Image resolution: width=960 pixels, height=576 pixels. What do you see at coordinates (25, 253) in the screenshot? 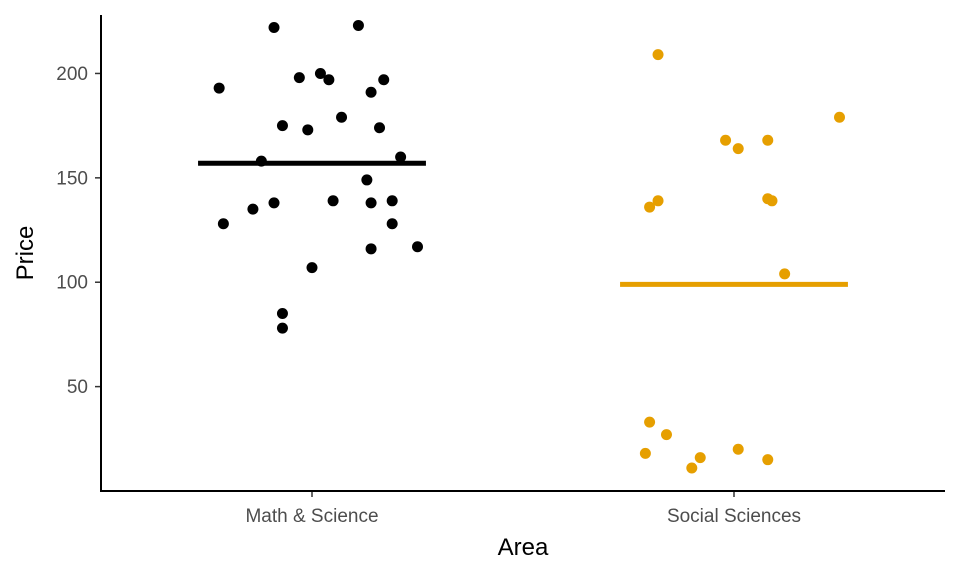
I see `y-axis-title: Price` at bounding box center [25, 253].